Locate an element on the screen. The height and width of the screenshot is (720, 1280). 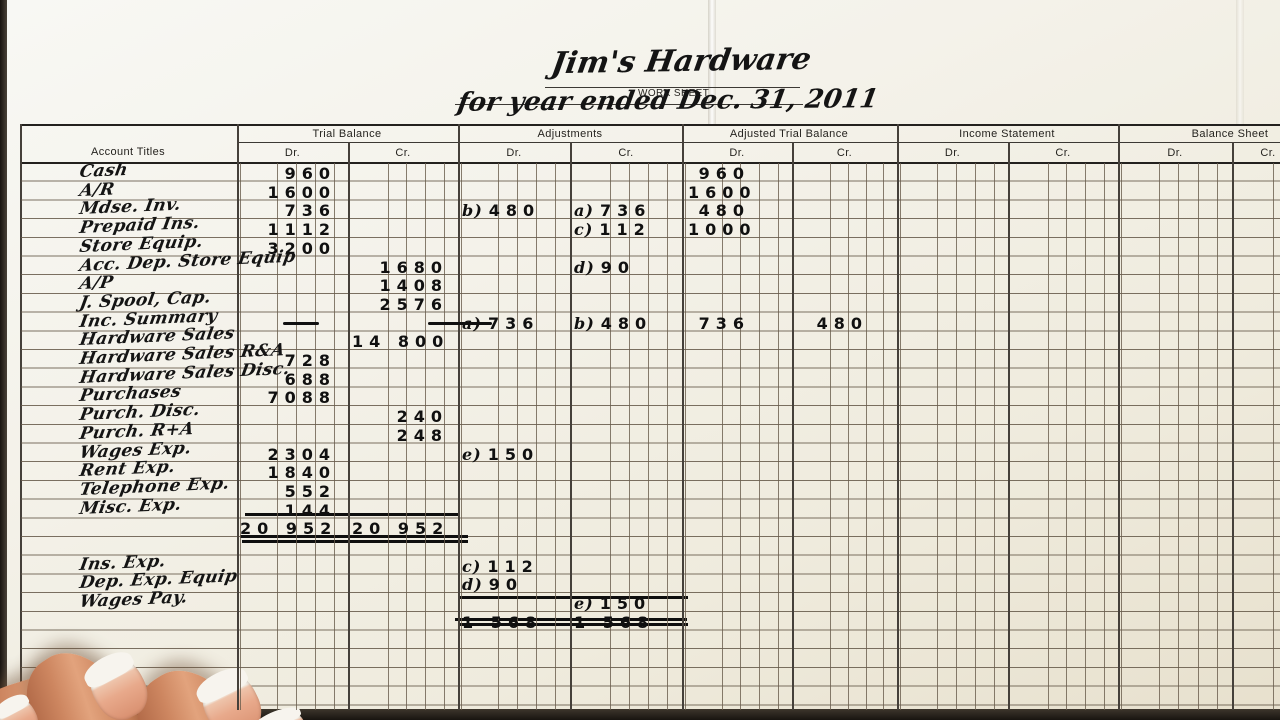
account-title: Misc. Exp. is located at coordinates (131, 506).